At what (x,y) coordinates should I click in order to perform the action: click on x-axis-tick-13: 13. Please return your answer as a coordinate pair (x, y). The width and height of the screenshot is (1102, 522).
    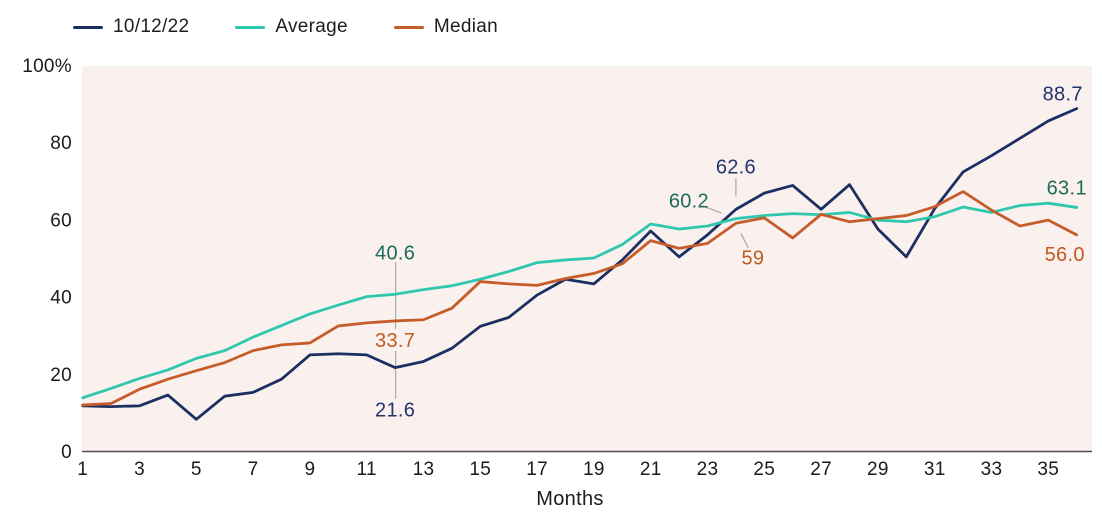
    Looking at the image, I should click on (424, 469).